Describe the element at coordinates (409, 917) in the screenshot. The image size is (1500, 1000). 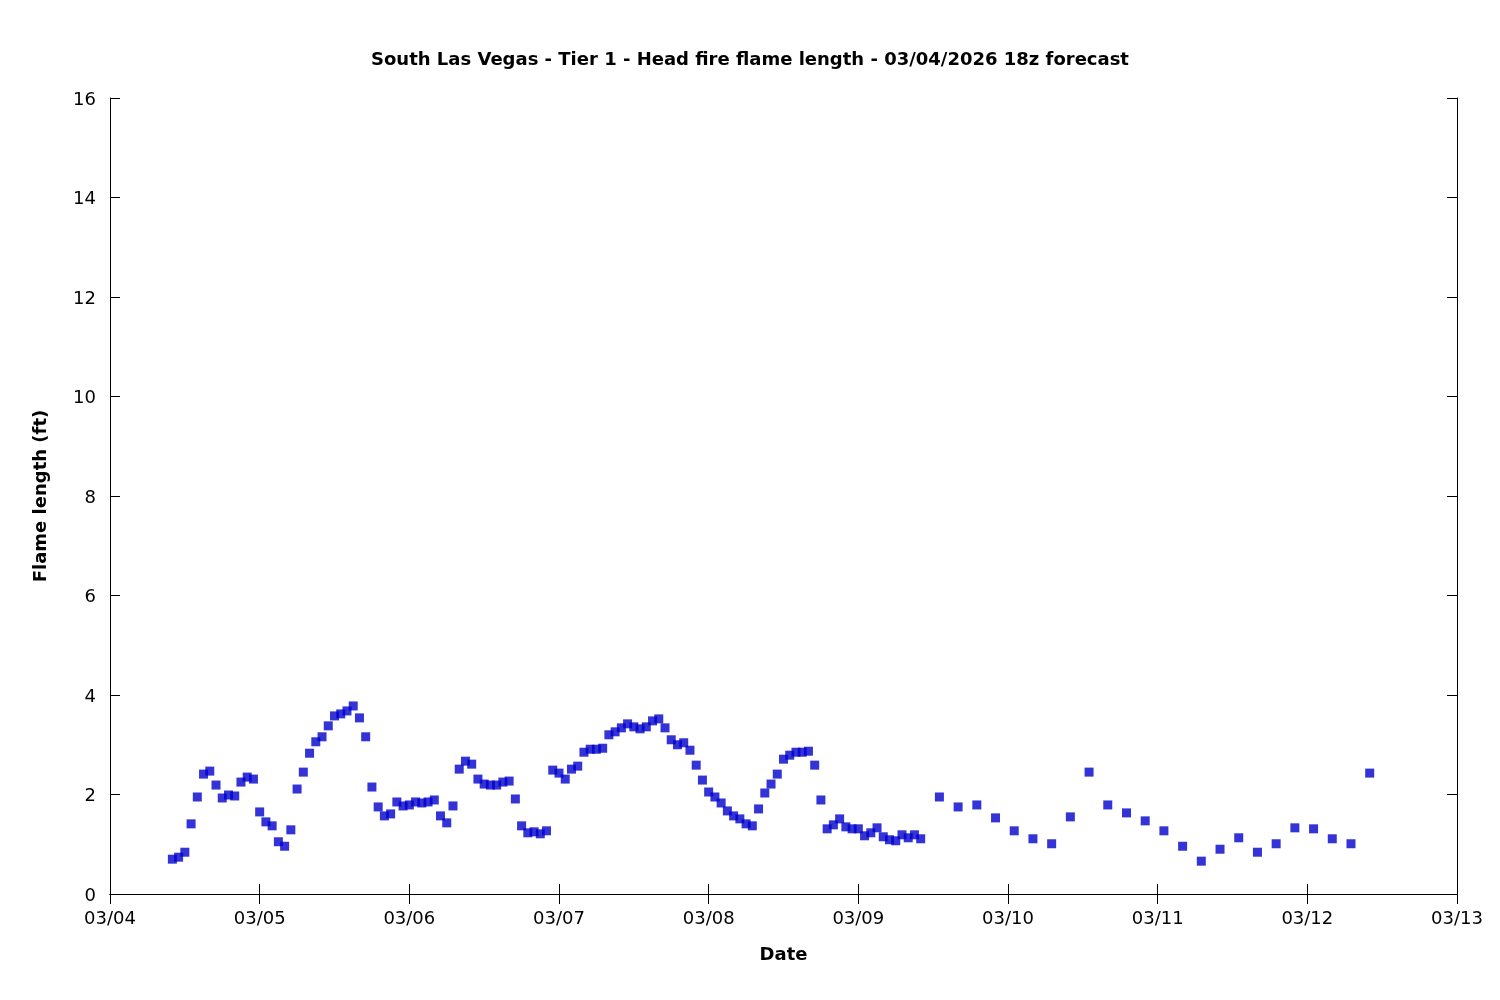
I see `x-tick-label: 03/06` at that location.